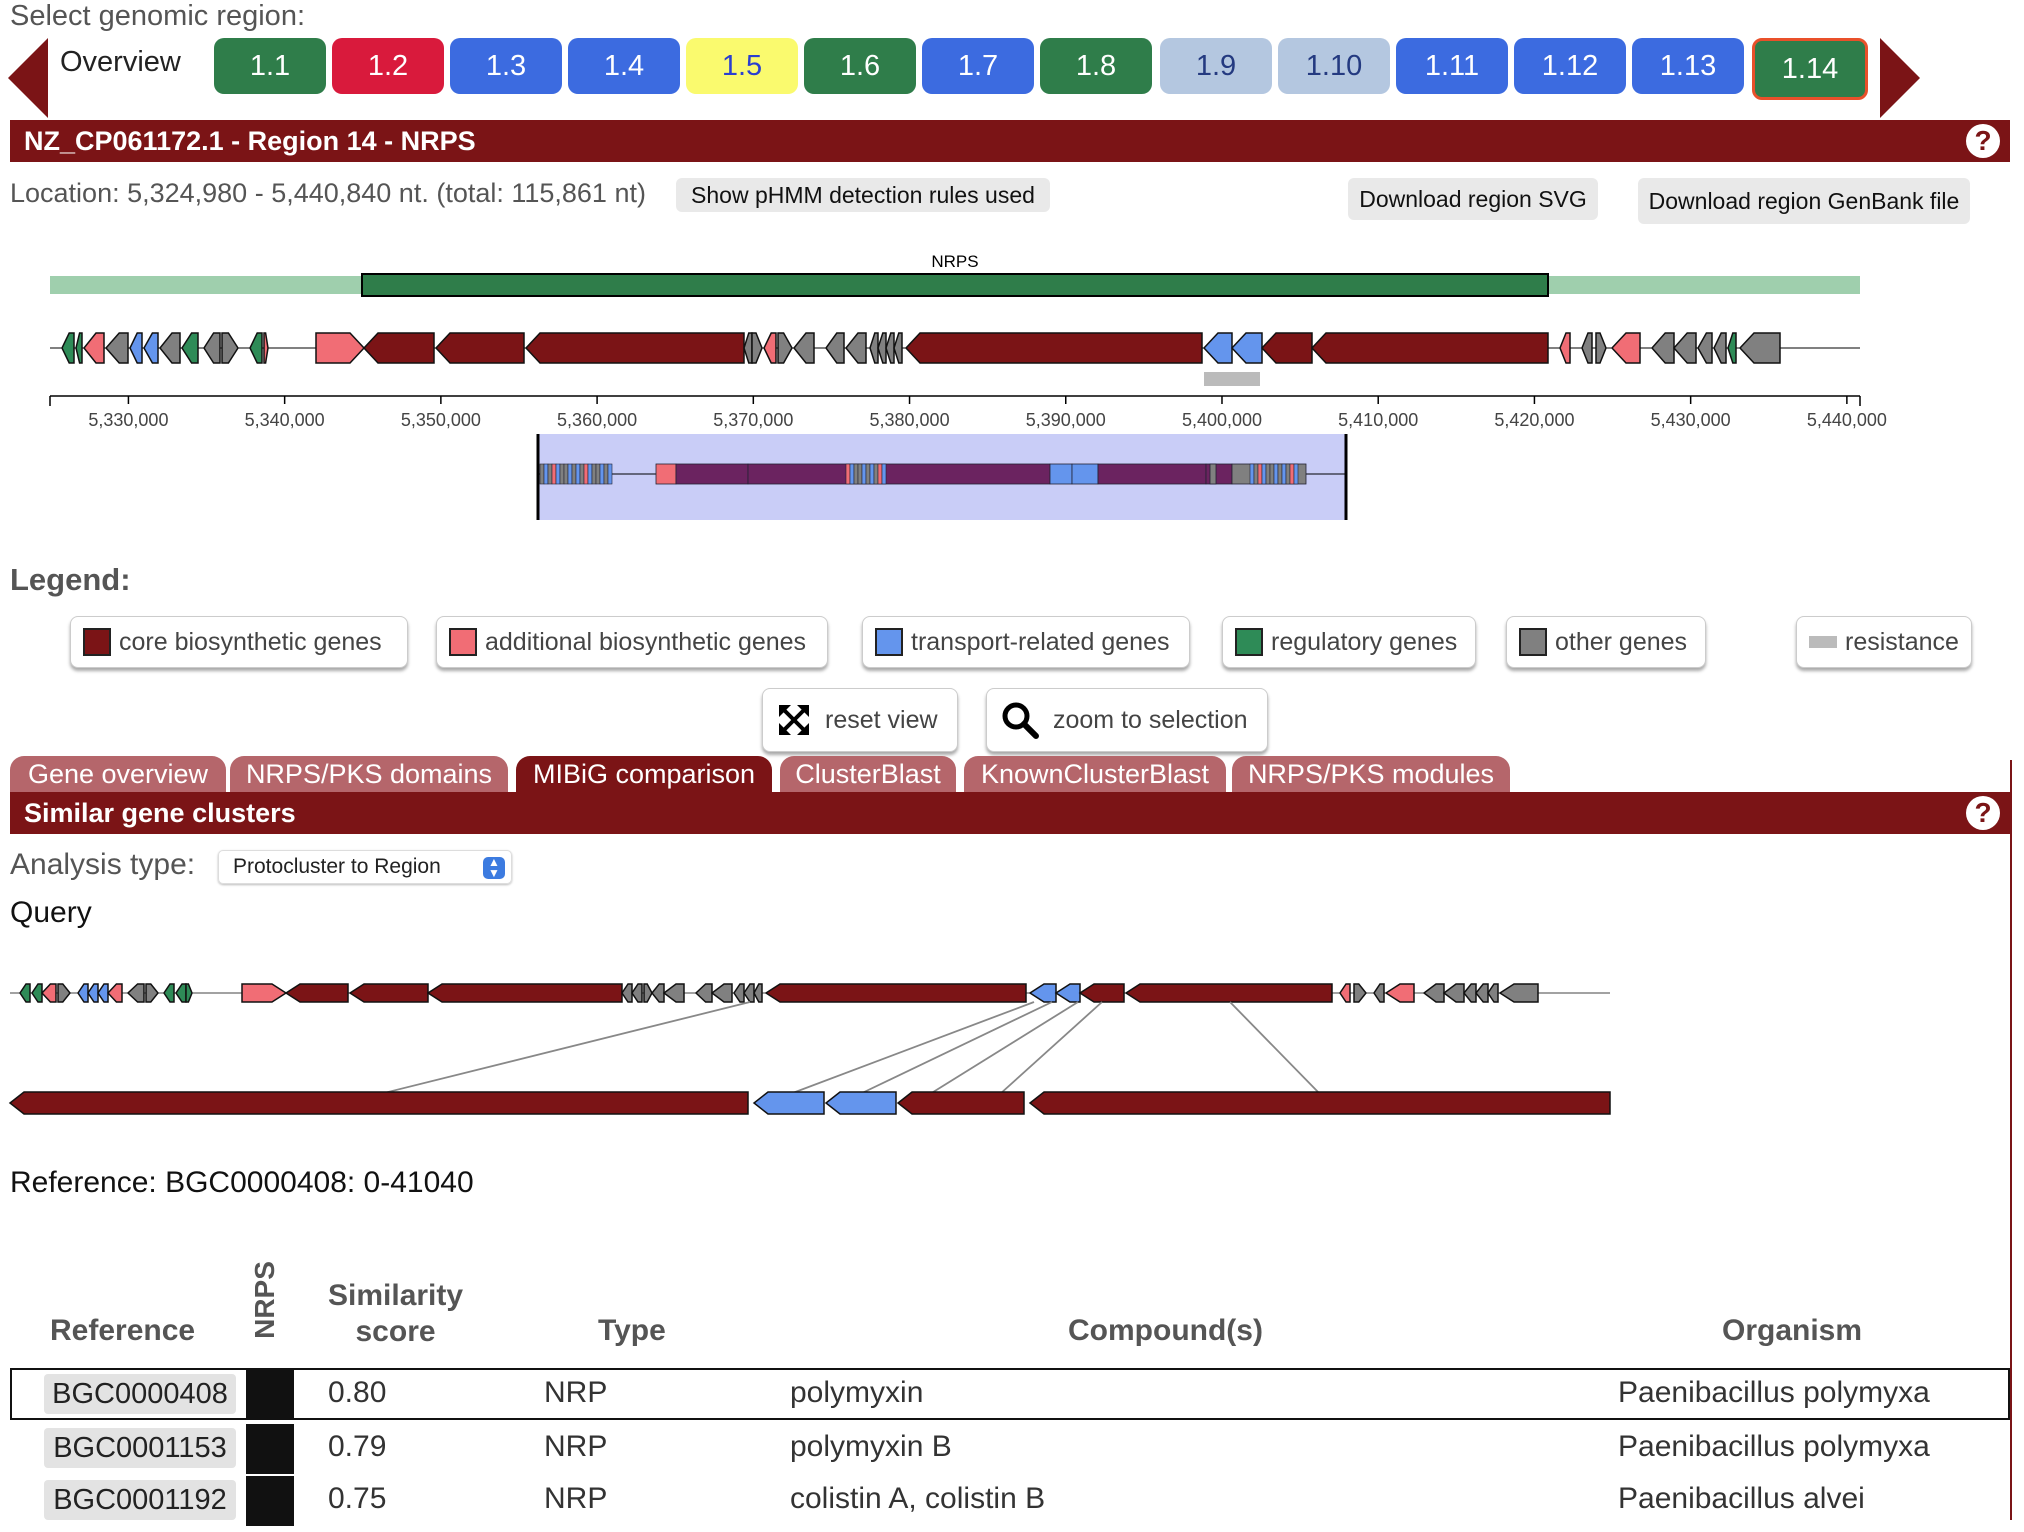 The image size is (2024, 1532). What do you see at coordinates (1026, 642) in the screenshot?
I see `legend-item-transport-related-genes: transport-related genes` at bounding box center [1026, 642].